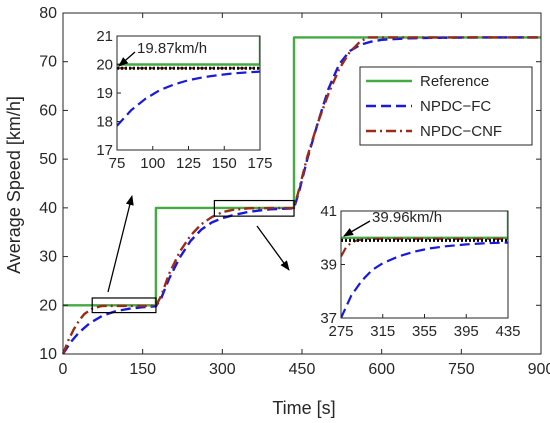 This screenshot has width=550, height=423. I want to click on inset-x-tick-label: 175, so click(259, 163).